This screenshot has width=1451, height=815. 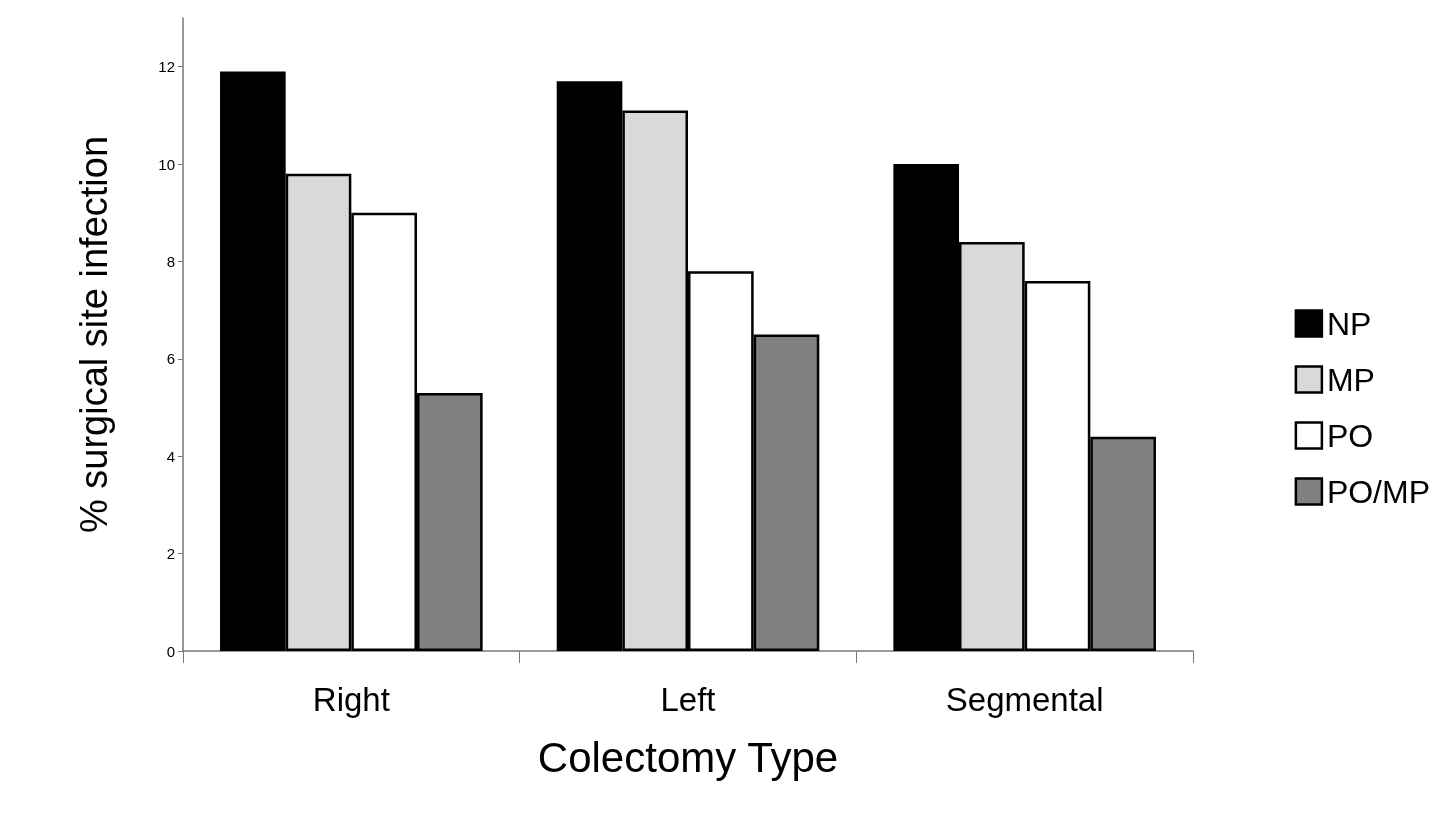 What do you see at coordinates (1024, 699) in the screenshot?
I see `x-tick-label: Segmental` at bounding box center [1024, 699].